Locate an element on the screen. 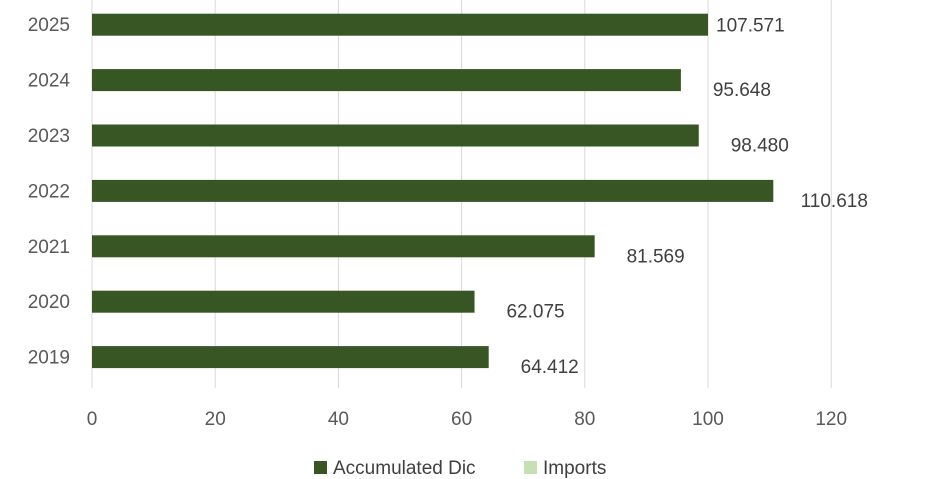 The width and height of the screenshot is (940, 479). data-label: 62.075 is located at coordinates (535, 312).